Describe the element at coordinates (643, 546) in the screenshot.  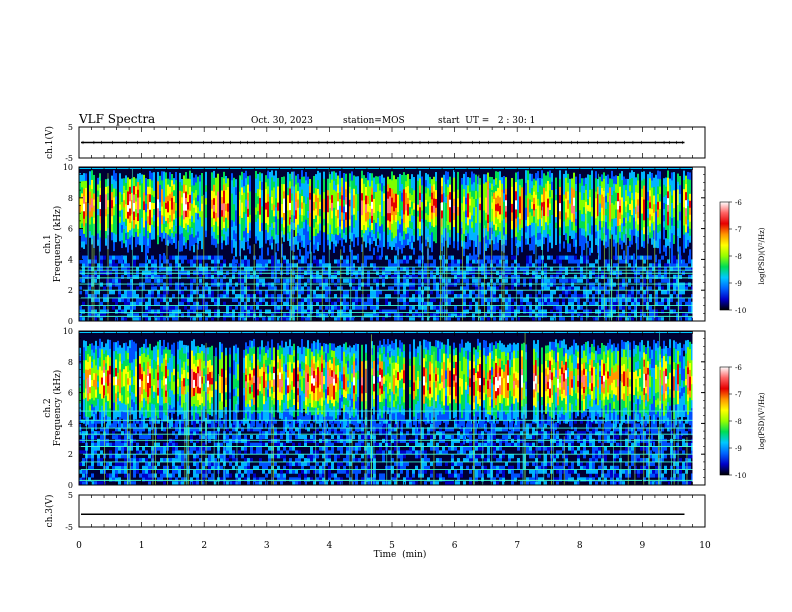
I see `x-tick-label: 9` at that location.